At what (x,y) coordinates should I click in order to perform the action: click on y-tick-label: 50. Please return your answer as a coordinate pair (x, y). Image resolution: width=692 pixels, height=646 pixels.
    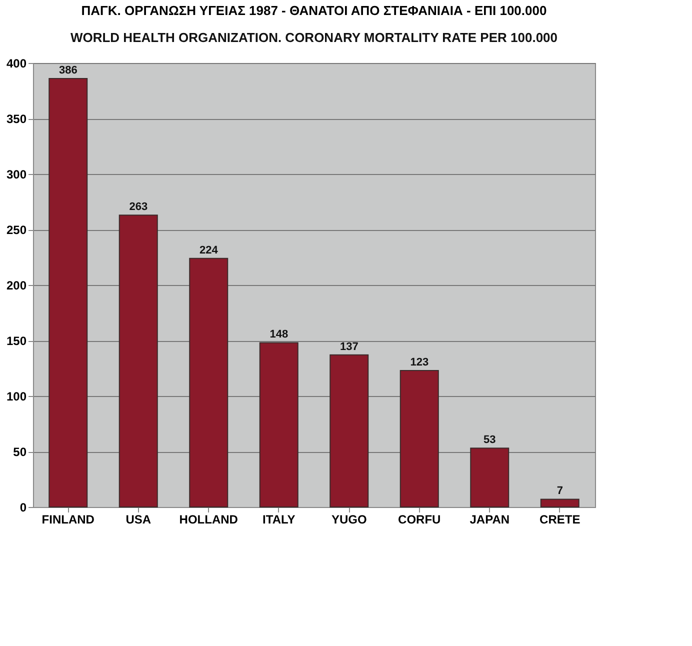
    Looking at the image, I should click on (20, 452).